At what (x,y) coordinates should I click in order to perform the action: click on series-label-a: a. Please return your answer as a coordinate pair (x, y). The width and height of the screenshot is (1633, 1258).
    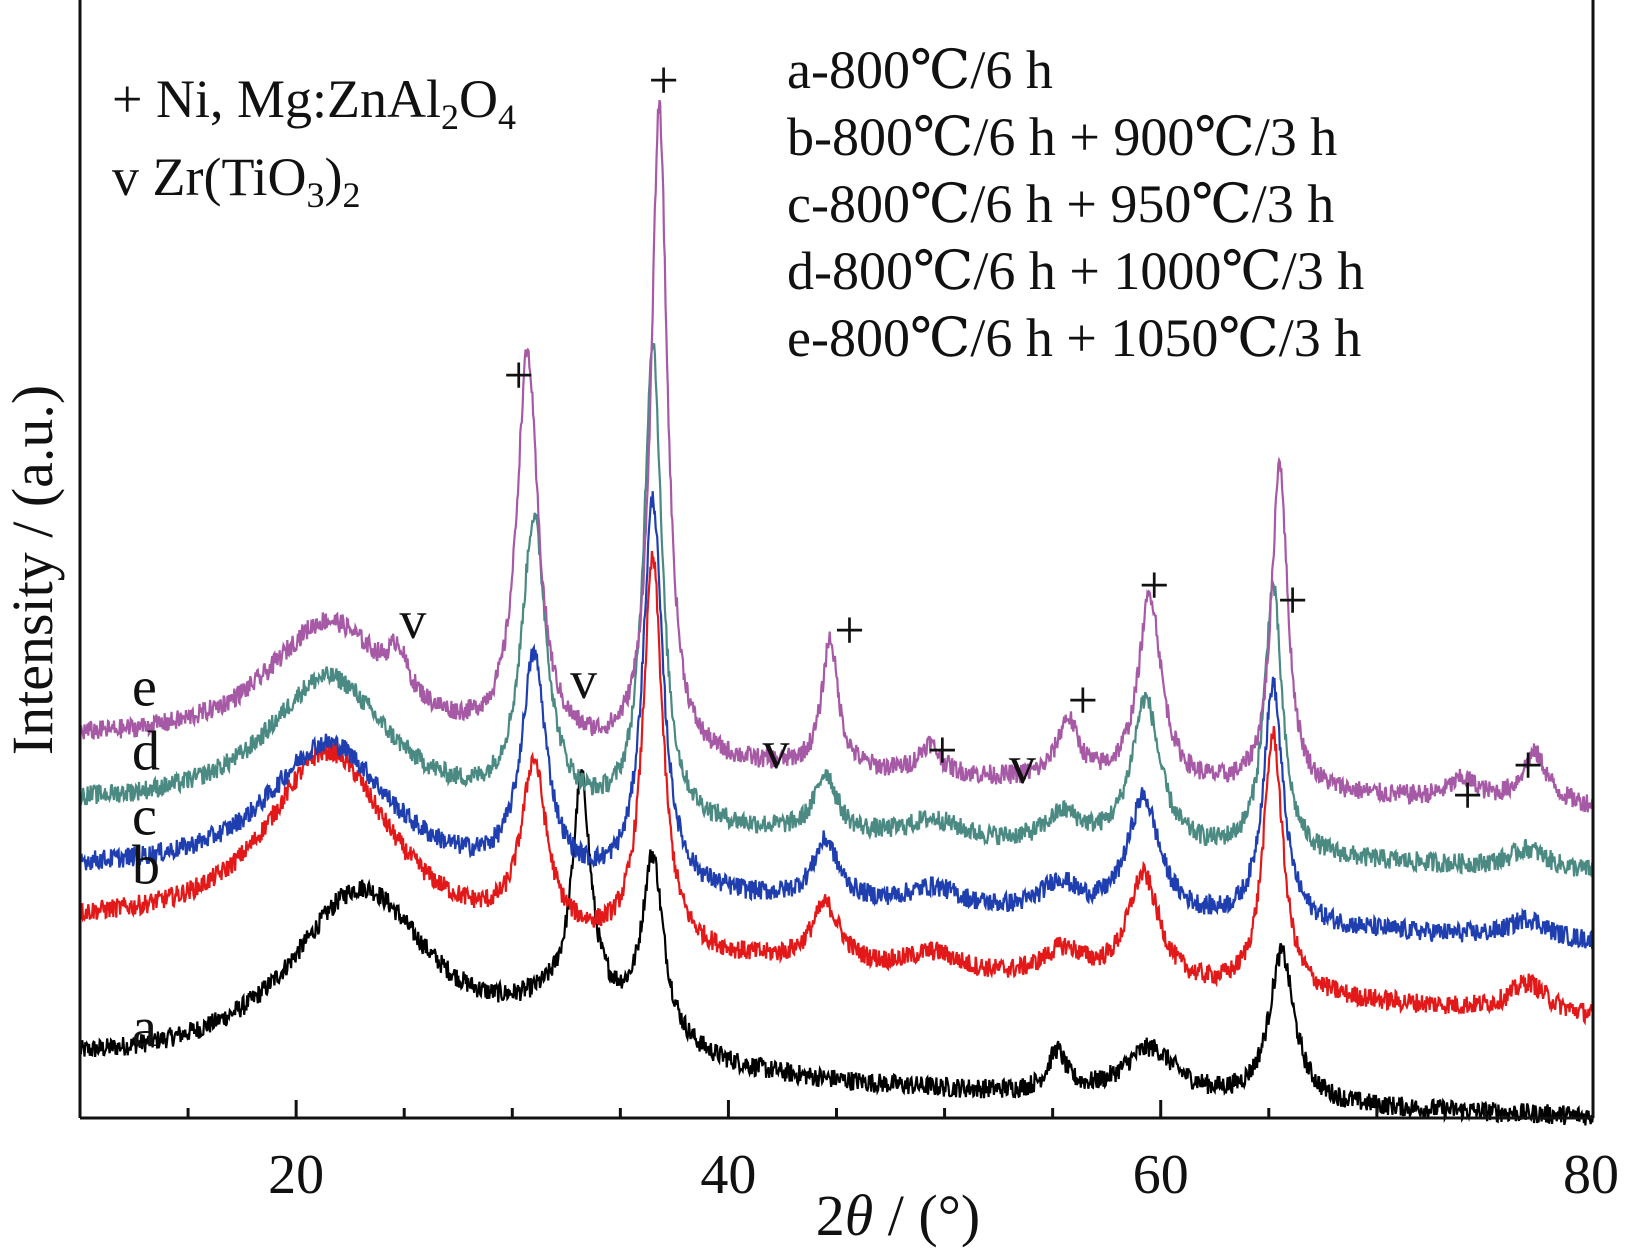
    Looking at the image, I should click on (144, 1028).